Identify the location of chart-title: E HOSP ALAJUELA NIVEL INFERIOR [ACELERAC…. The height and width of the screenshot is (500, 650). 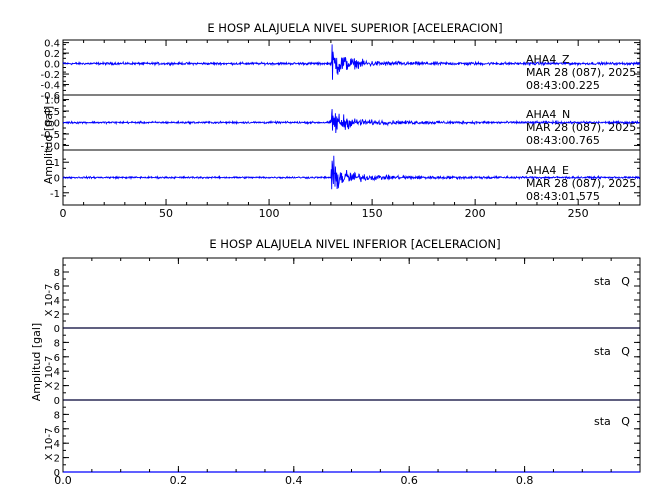
(354, 244).